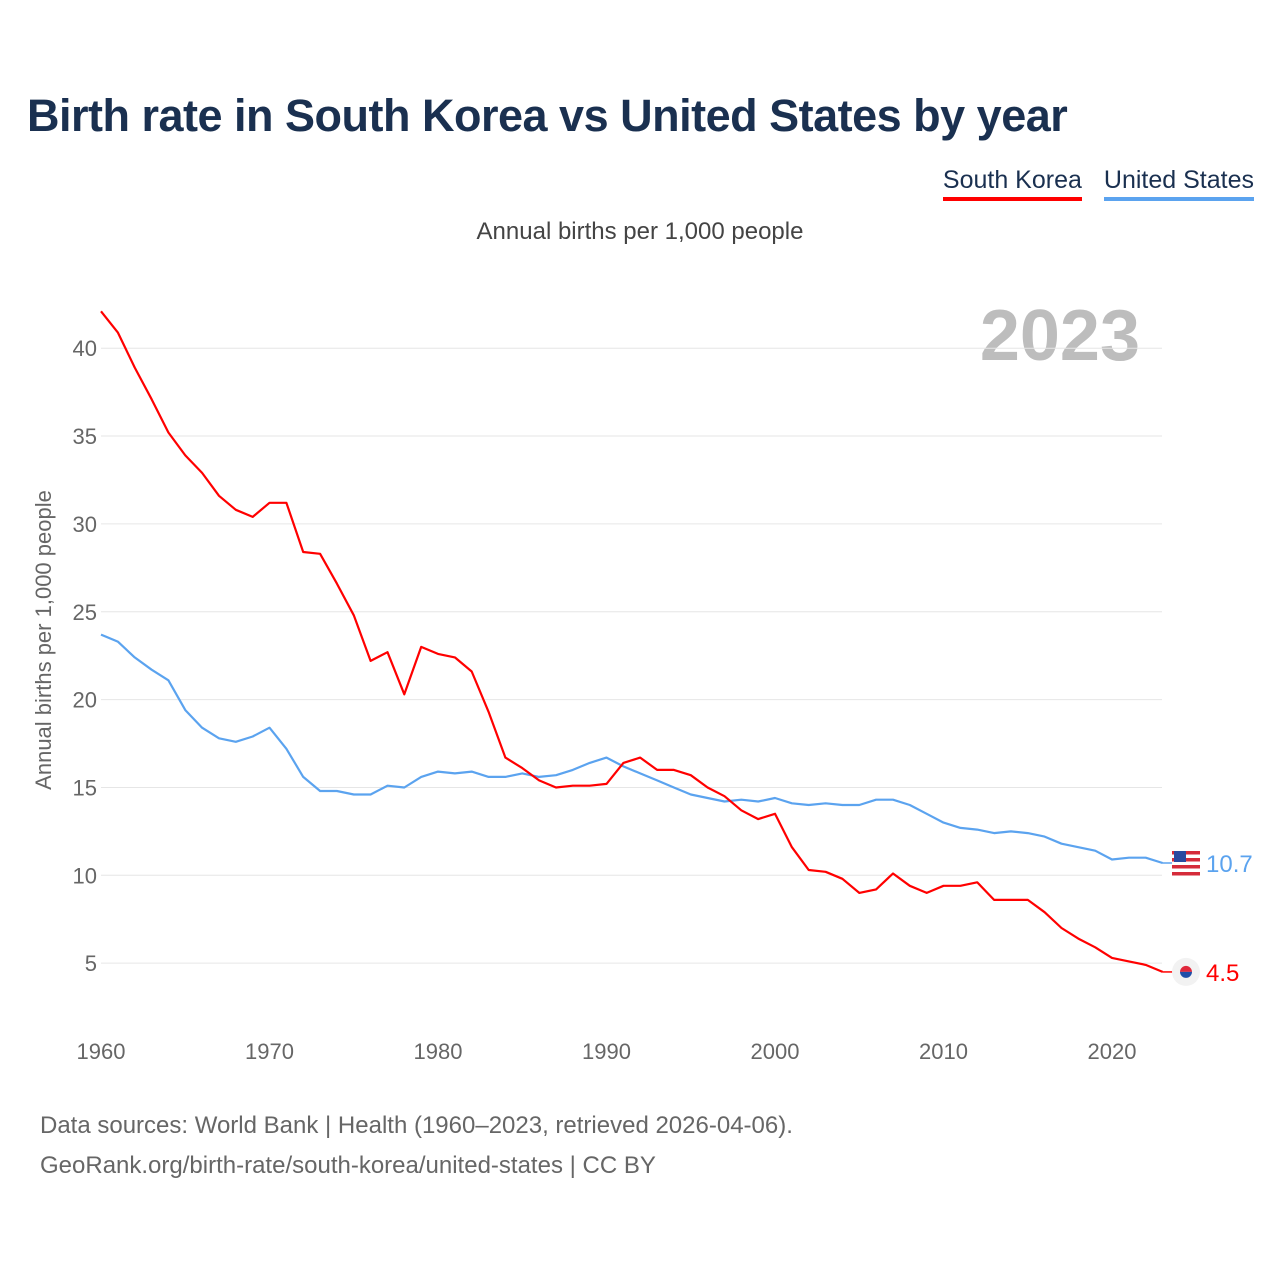 The height and width of the screenshot is (1280, 1280). Describe the element at coordinates (640, 231) in the screenshot. I see `chart-subtitle: Annual births per 1,000 people` at that location.